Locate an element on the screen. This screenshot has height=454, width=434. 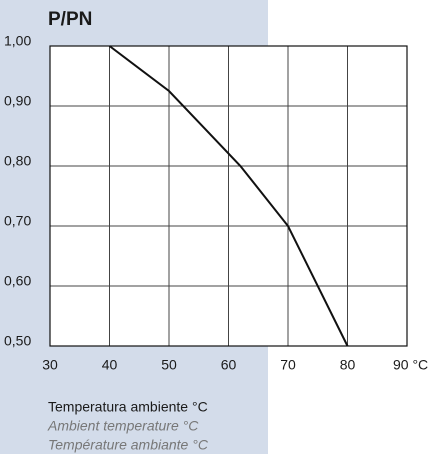
y-tick-label: 0,60 is located at coordinates (17, 281).